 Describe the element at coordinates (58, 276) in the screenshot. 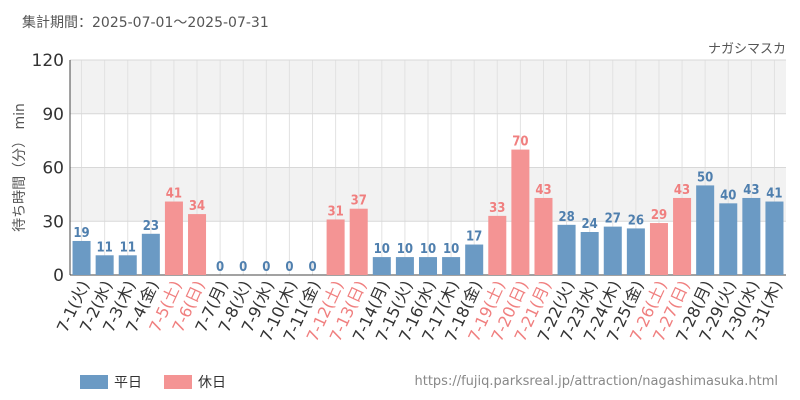

I see `y-tick-label: 0` at that location.